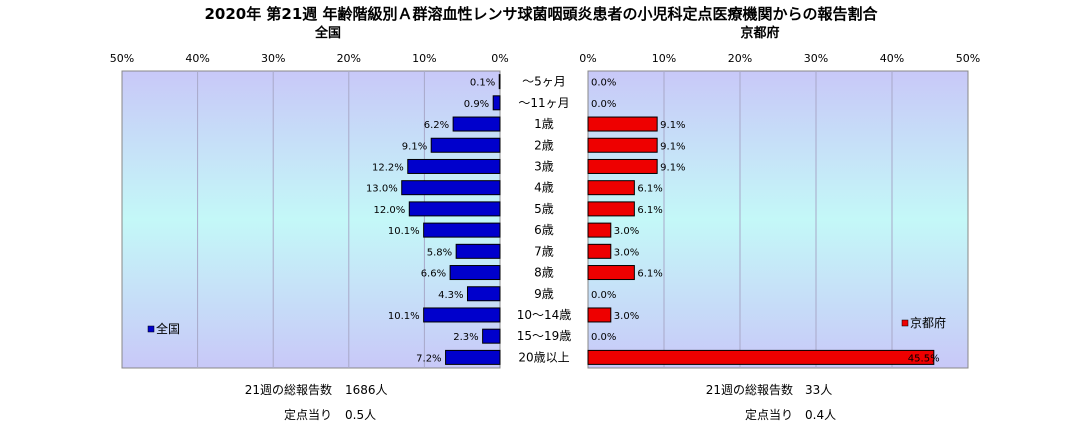 This screenshot has width=1083, height=429. I want to click on category-label: ～11ヶ月, so click(543, 103).